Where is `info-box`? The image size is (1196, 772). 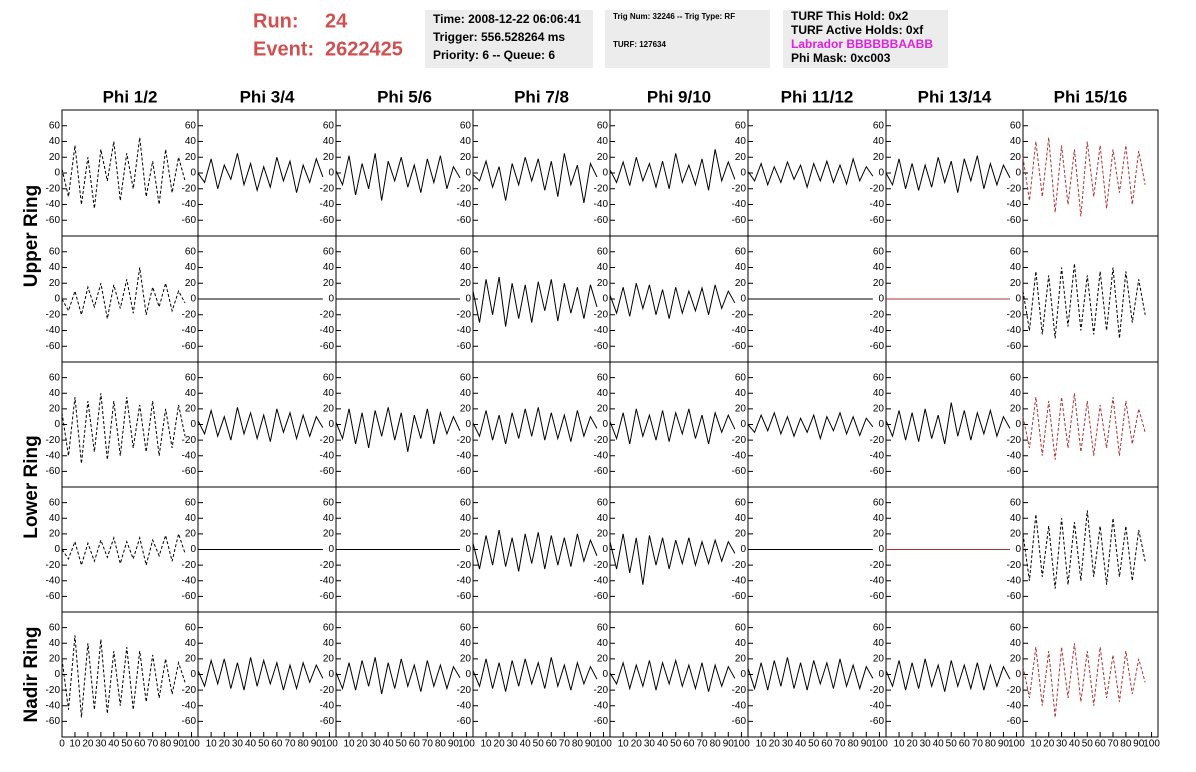 info-box is located at coordinates (687, 39).